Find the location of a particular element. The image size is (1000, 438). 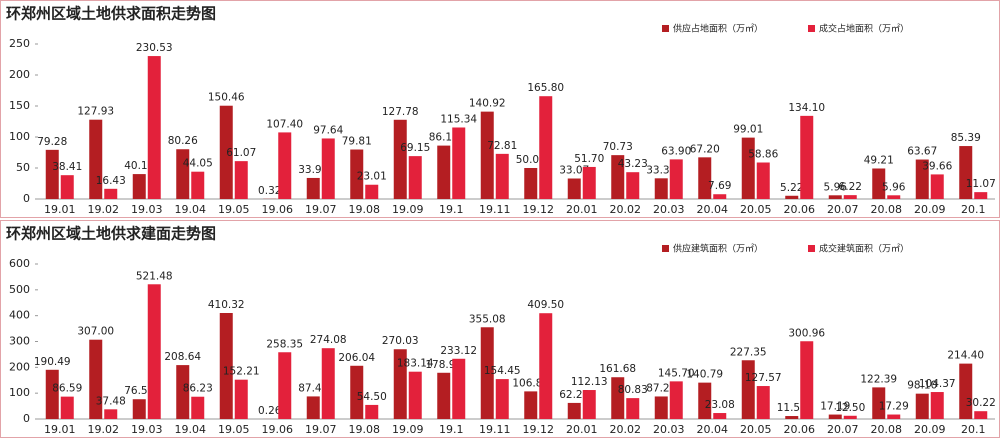

y-tick-label: 150 is located at coordinates (19, 105).